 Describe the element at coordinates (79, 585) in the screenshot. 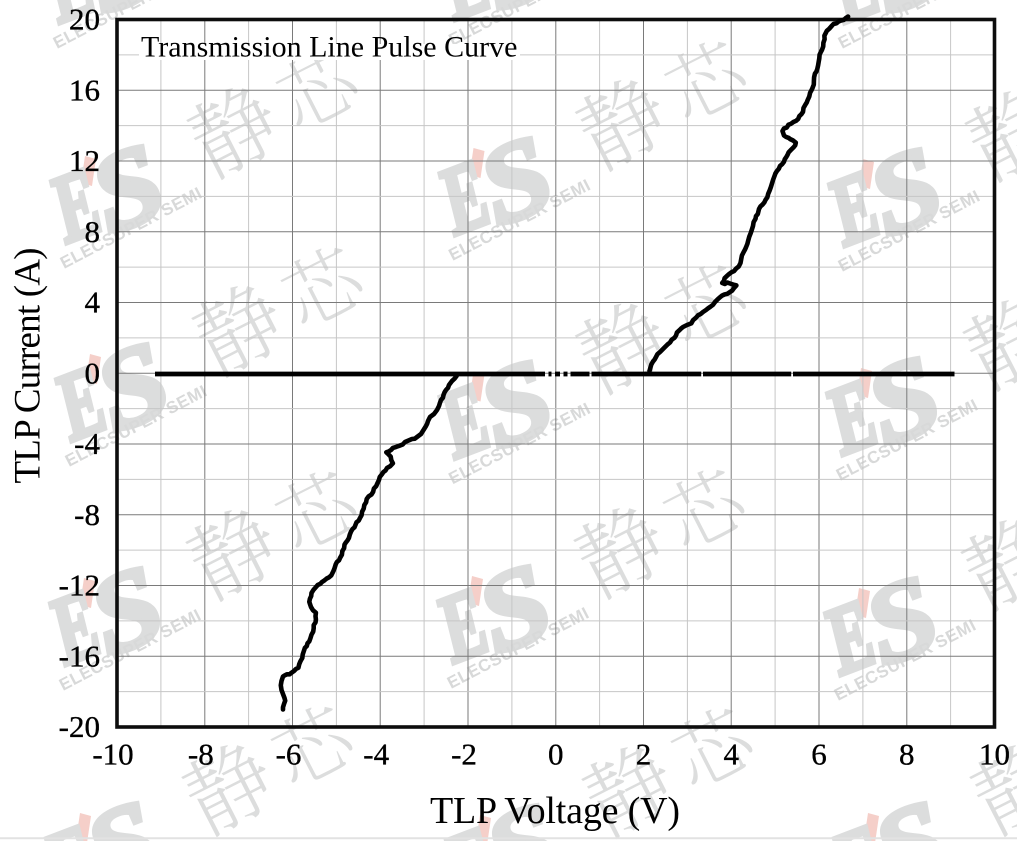

I see `svg-text: -12` at that location.